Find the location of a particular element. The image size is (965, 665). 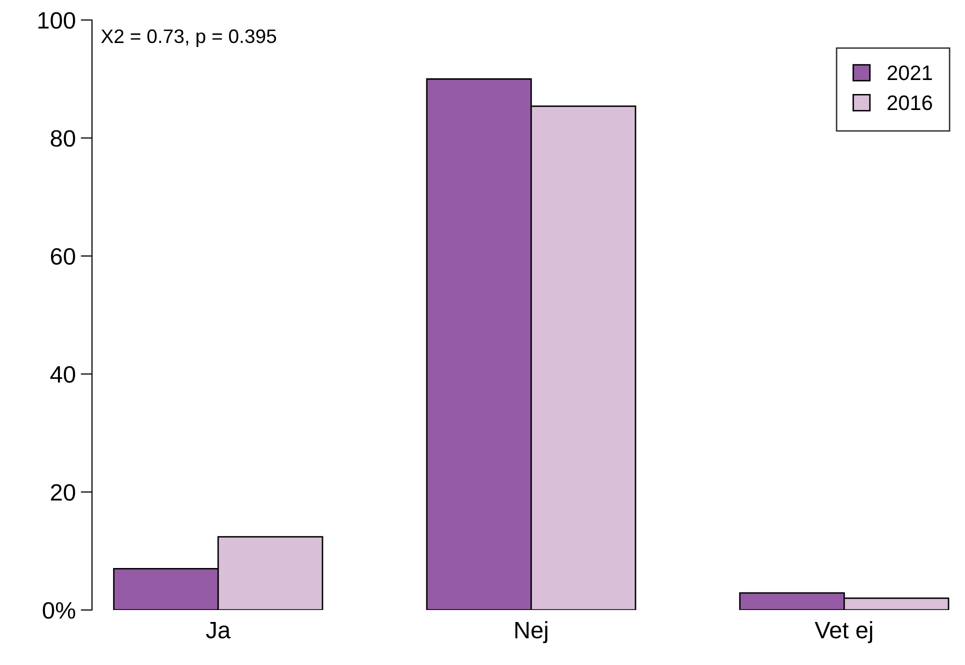

x-tick-label: Nej is located at coordinates (531, 632).